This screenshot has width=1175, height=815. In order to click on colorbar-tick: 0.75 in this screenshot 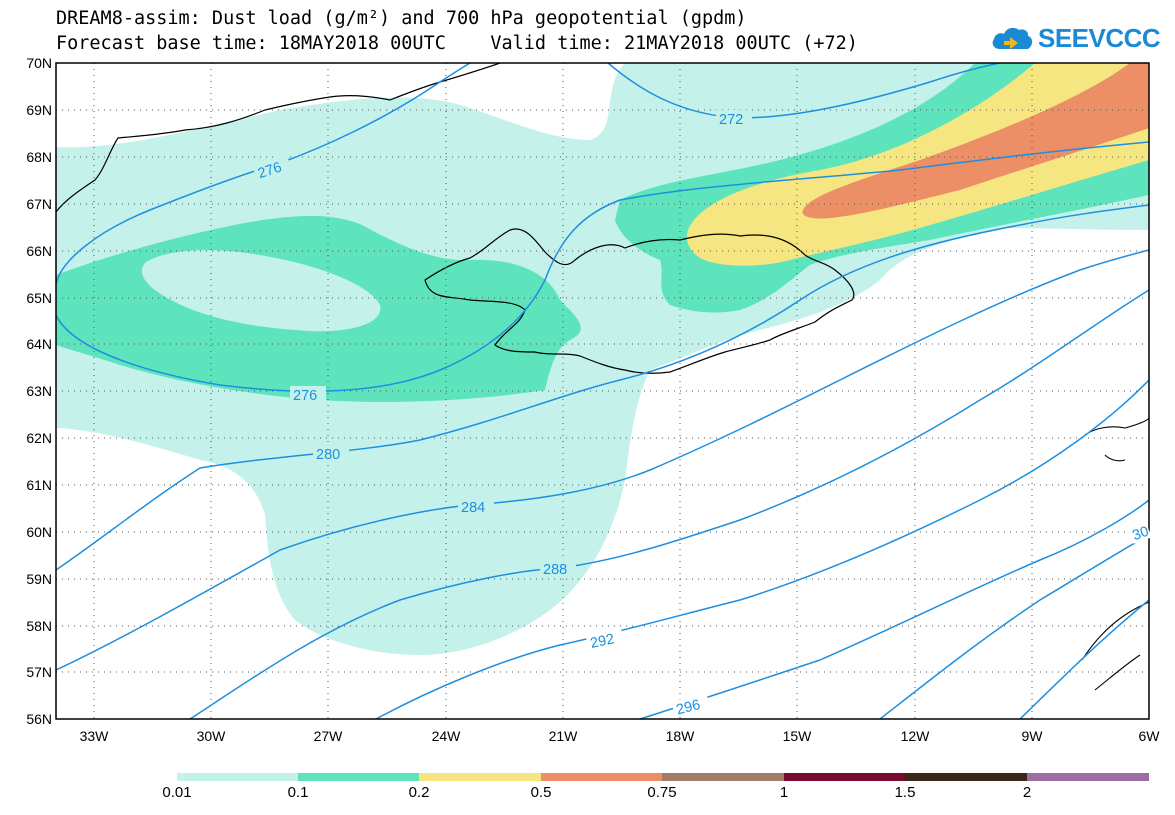, I will do `click(662, 792)`.